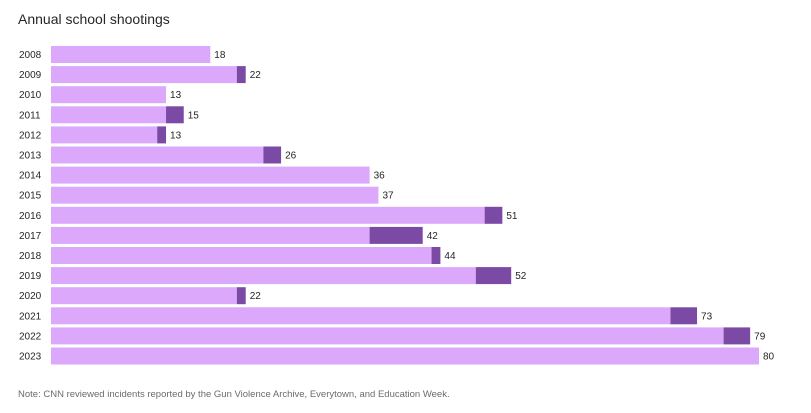  I want to click on data-label: 18, so click(220, 55).